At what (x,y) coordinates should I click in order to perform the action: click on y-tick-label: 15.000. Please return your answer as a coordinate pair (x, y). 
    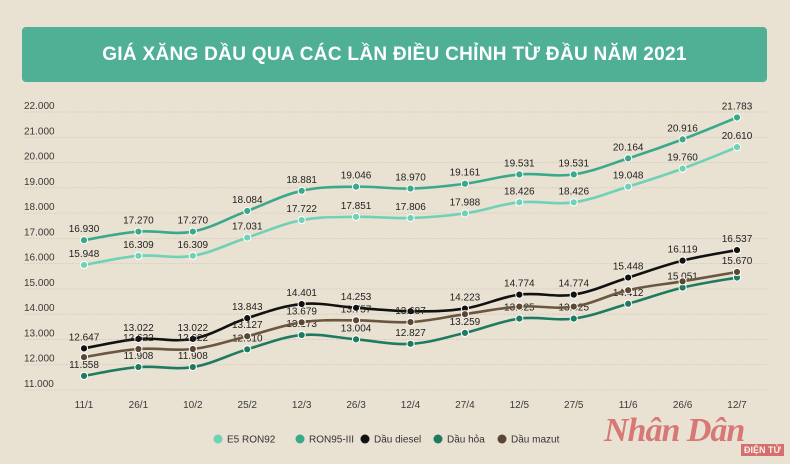
    Looking at the image, I should click on (39, 283).